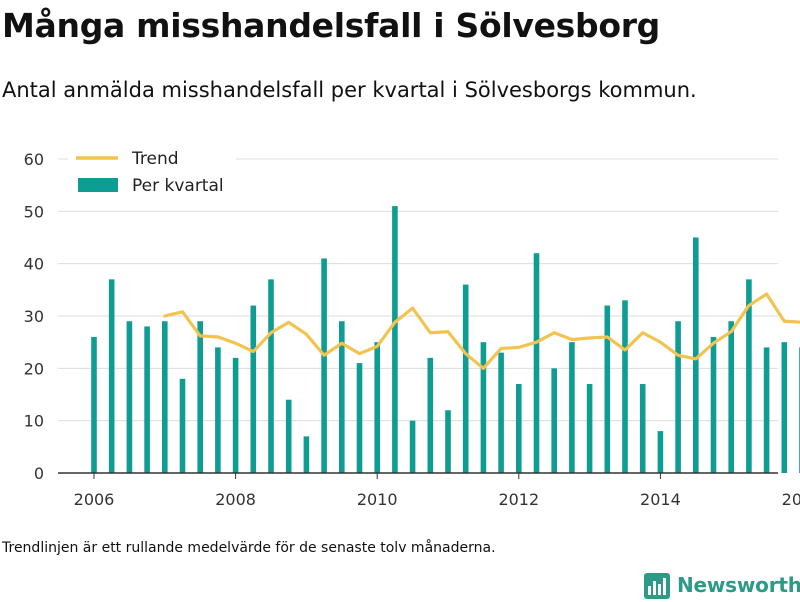  Describe the element at coordinates (437, 491) in the screenshot. I see `x-axis-ticks: 2006200820102012201420162018202020222024` at that location.